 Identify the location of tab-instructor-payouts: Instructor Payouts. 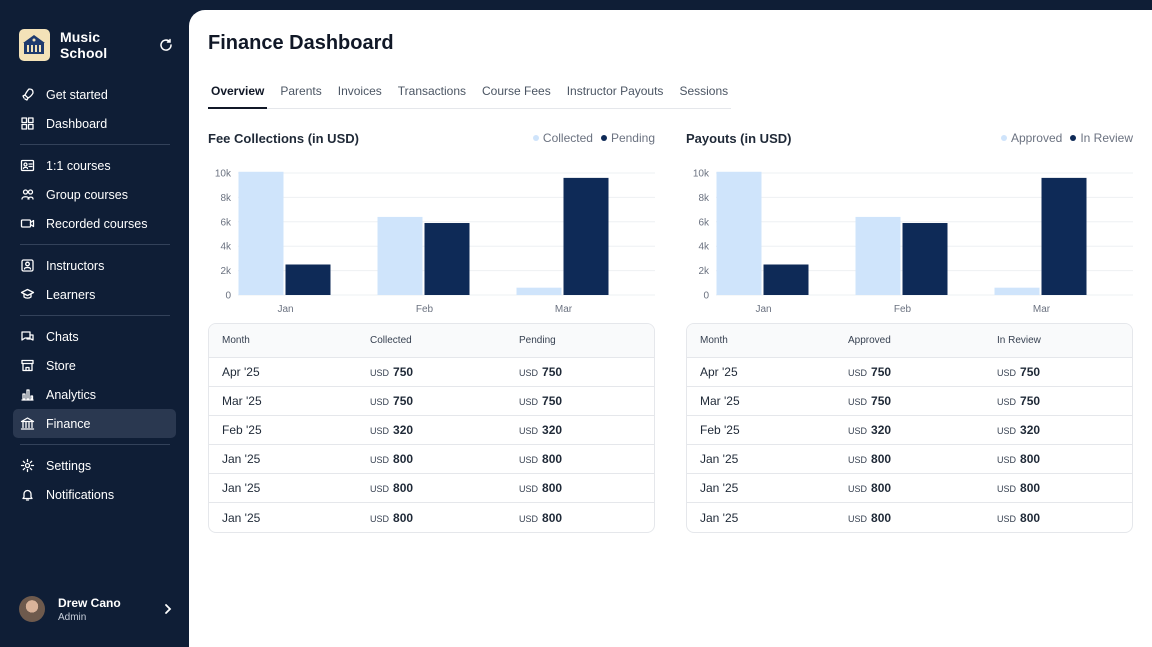
(615, 91).